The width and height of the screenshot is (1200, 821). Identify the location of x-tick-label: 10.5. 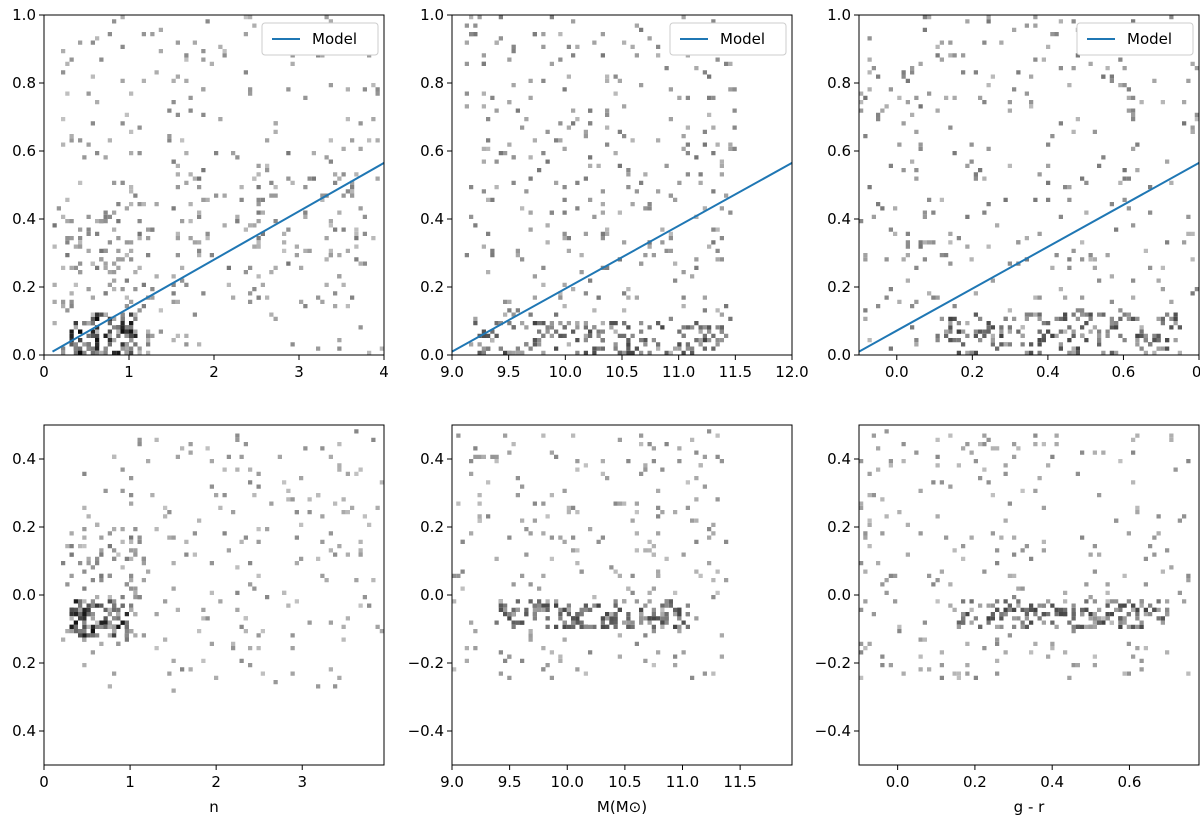
(621, 372).